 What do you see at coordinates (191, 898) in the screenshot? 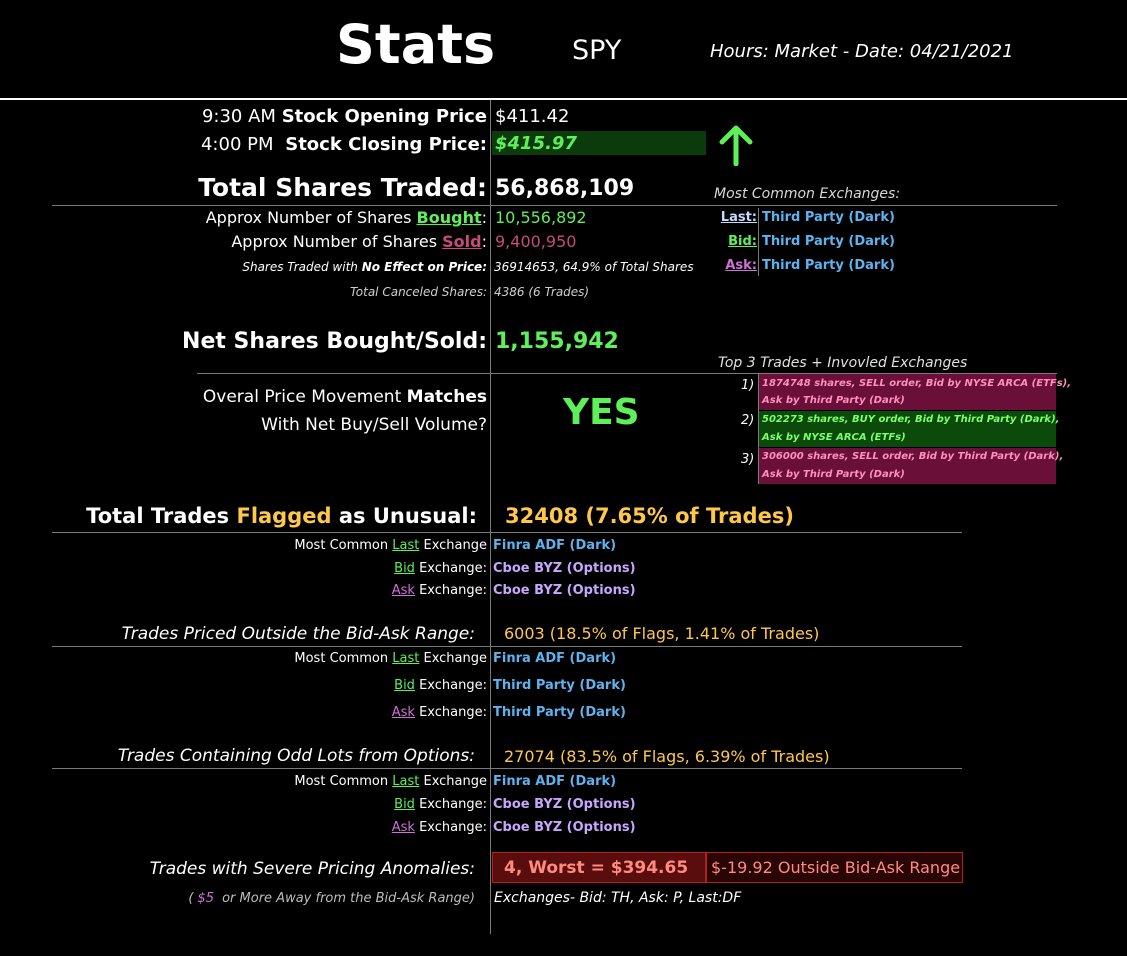
I see `note-open: (` at bounding box center [191, 898].